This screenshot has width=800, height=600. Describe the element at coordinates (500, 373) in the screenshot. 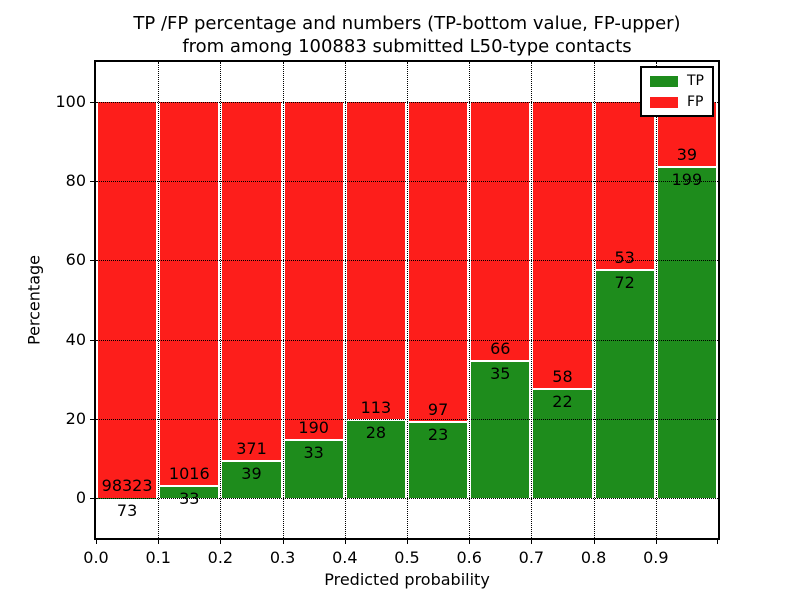

I see `tp-count-label: 35` at that location.